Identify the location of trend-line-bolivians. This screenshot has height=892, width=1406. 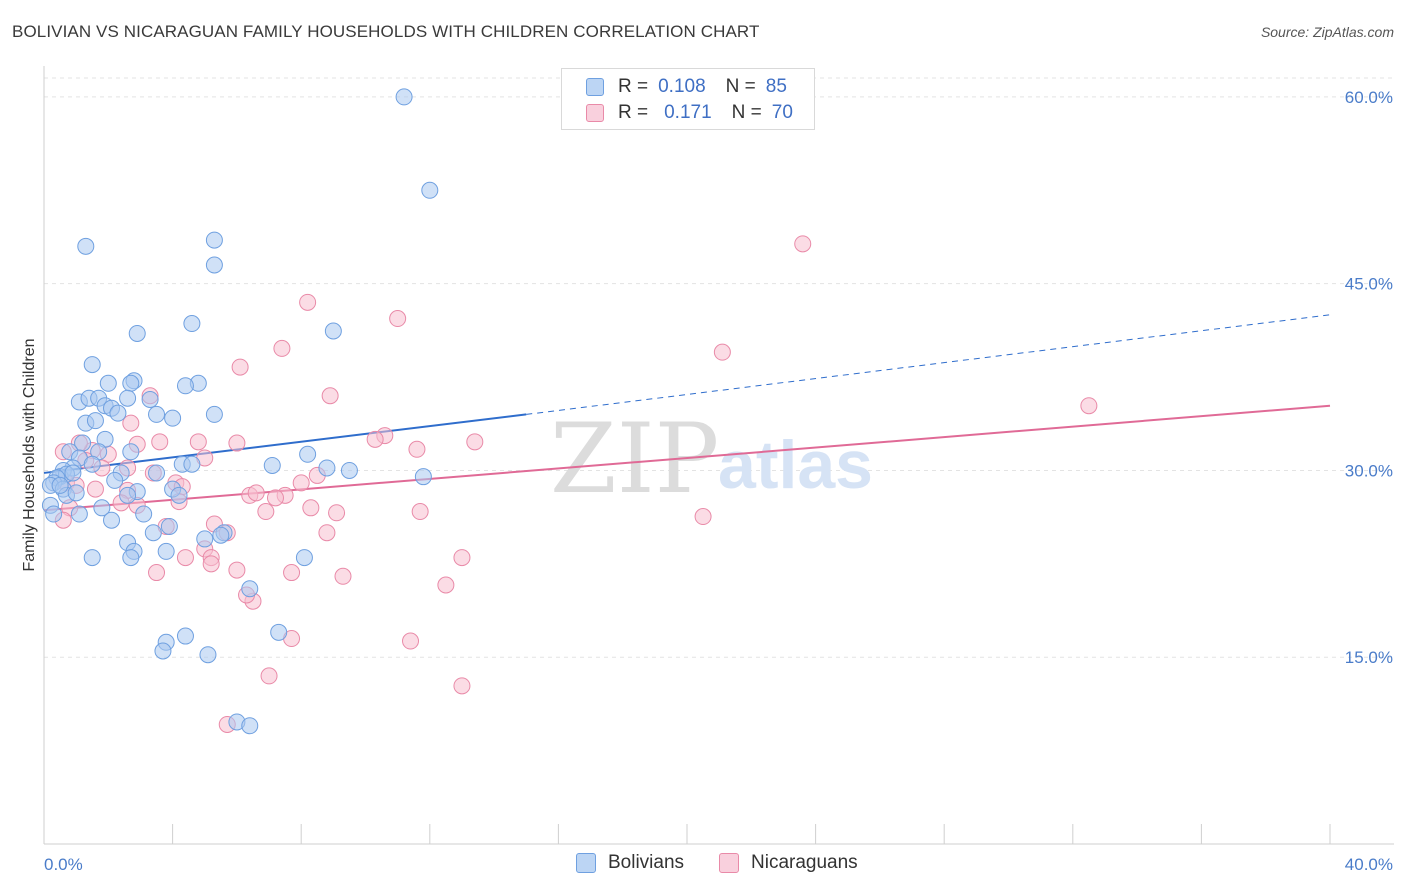
(285, 443).